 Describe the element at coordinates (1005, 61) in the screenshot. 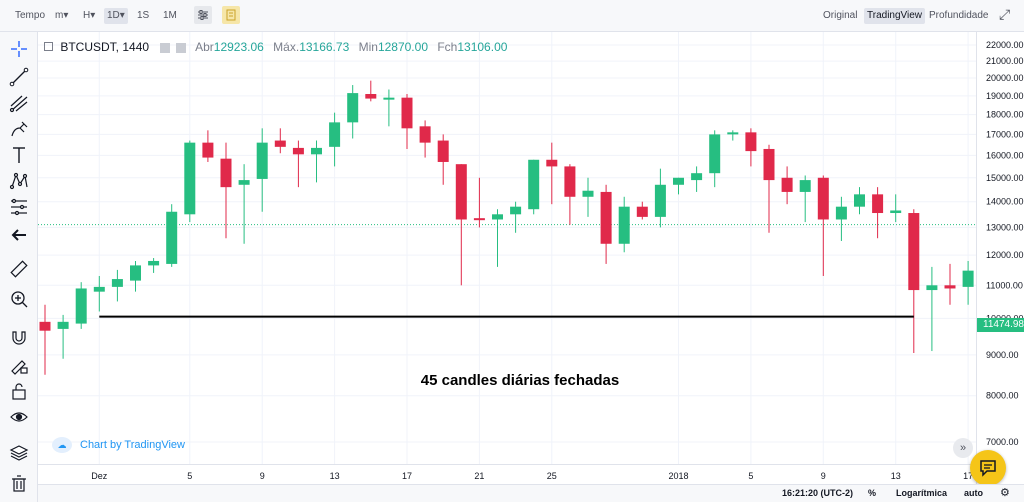

I see `price-tick-label: 21000.00` at that location.